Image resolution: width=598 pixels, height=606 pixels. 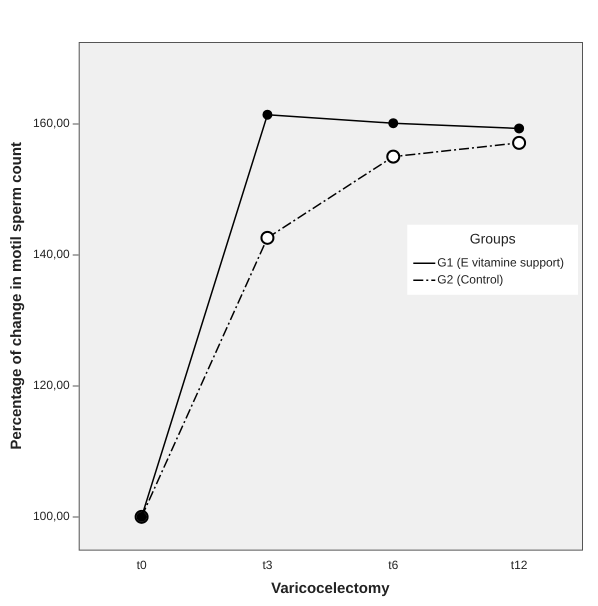 I want to click on x-tick-label: t12, so click(x=519, y=565).